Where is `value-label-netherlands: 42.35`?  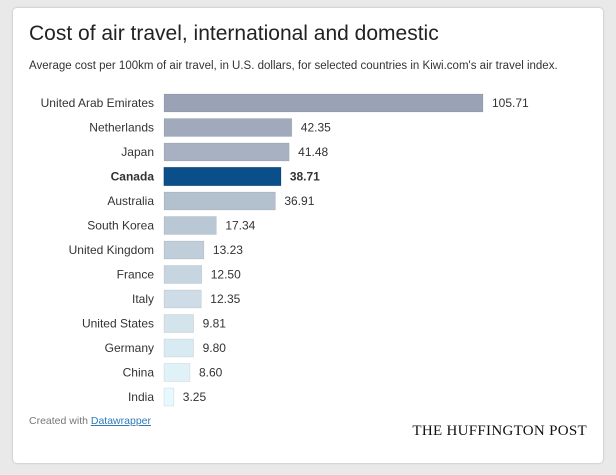
value-label-netherlands: 42.35 is located at coordinates (316, 128).